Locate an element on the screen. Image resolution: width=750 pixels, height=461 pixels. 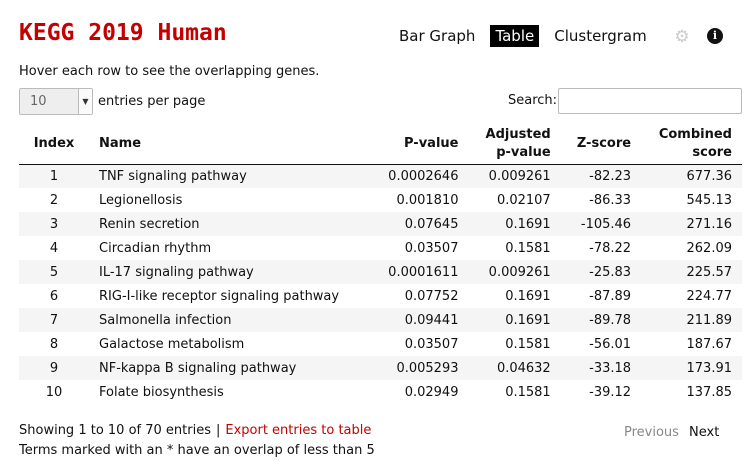
cell-zscore: -56.01 is located at coordinates (610, 344).